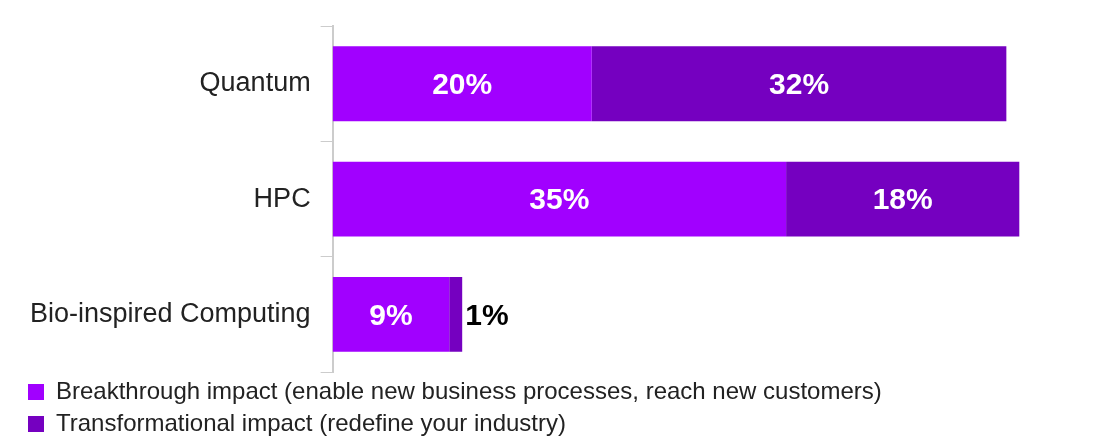  I want to click on data-label: 9%, so click(391, 314).